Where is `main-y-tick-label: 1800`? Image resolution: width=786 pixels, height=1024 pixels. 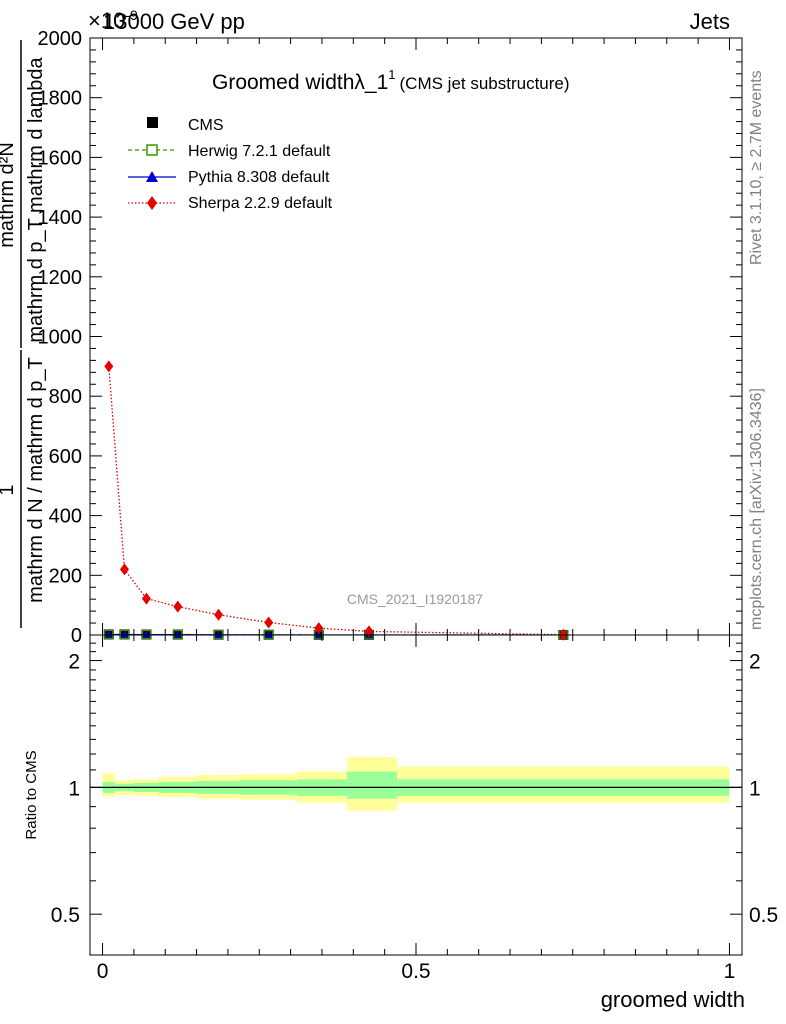
main-y-tick-label: 1800 is located at coordinates (60, 99).